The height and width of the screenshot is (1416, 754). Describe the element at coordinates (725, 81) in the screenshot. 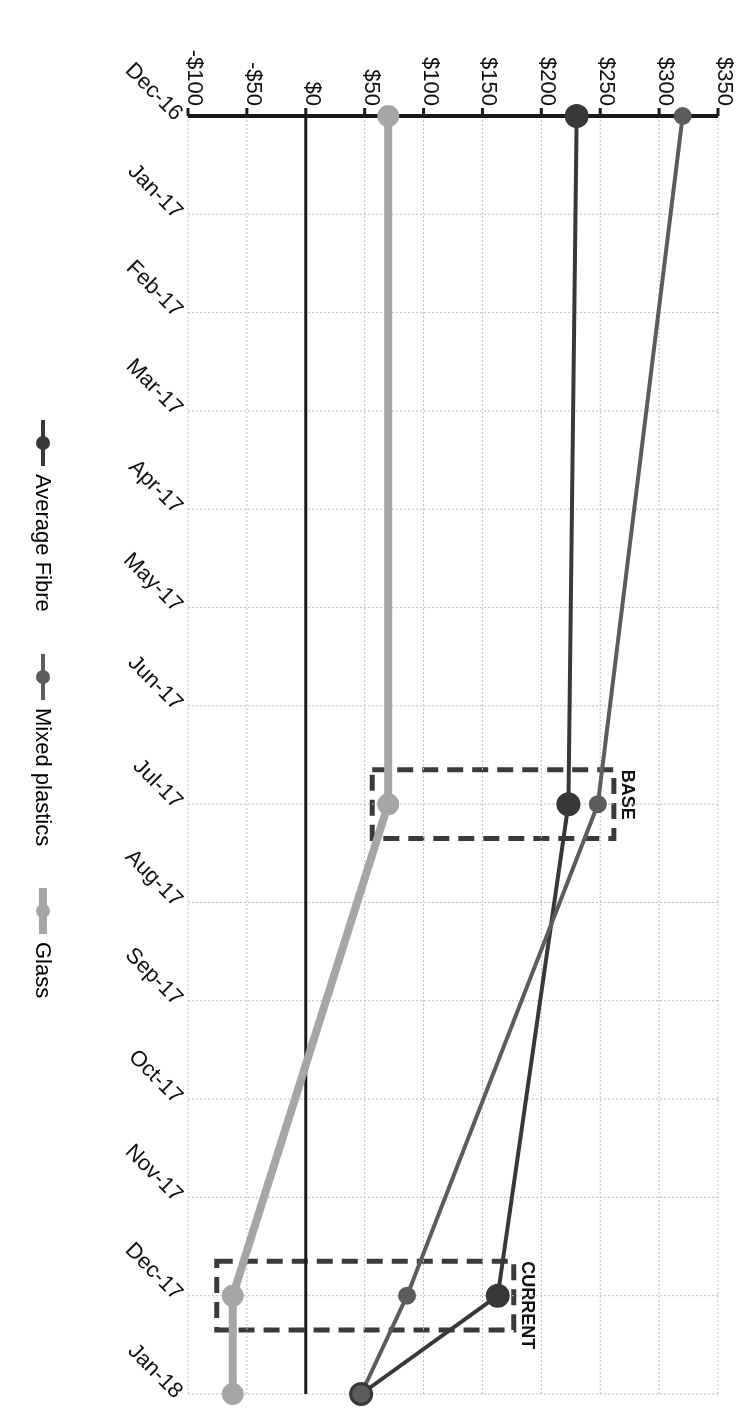

I see `x-tick-label: $350` at that location.